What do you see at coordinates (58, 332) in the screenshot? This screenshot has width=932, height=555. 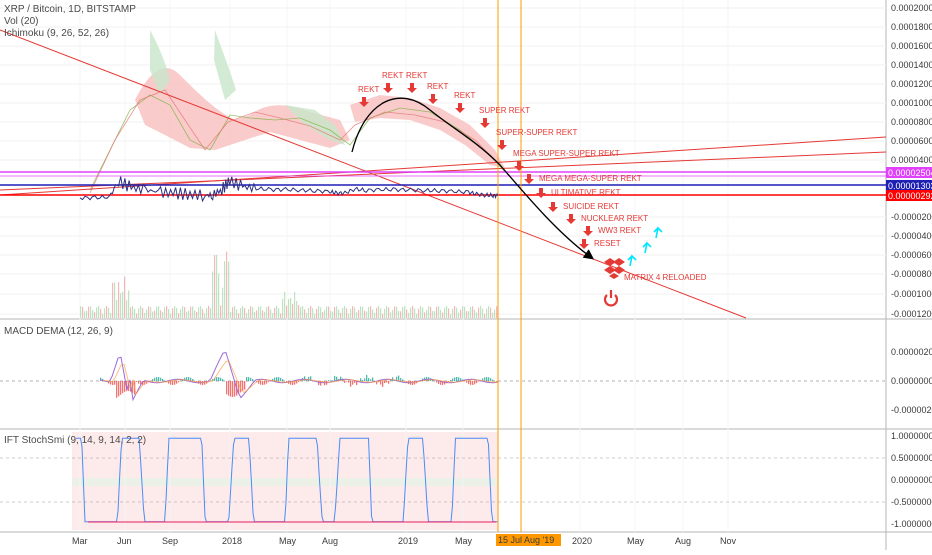 I see `legend-macd-title: MACD DEMA (12, 26, 9)` at bounding box center [58, 332].